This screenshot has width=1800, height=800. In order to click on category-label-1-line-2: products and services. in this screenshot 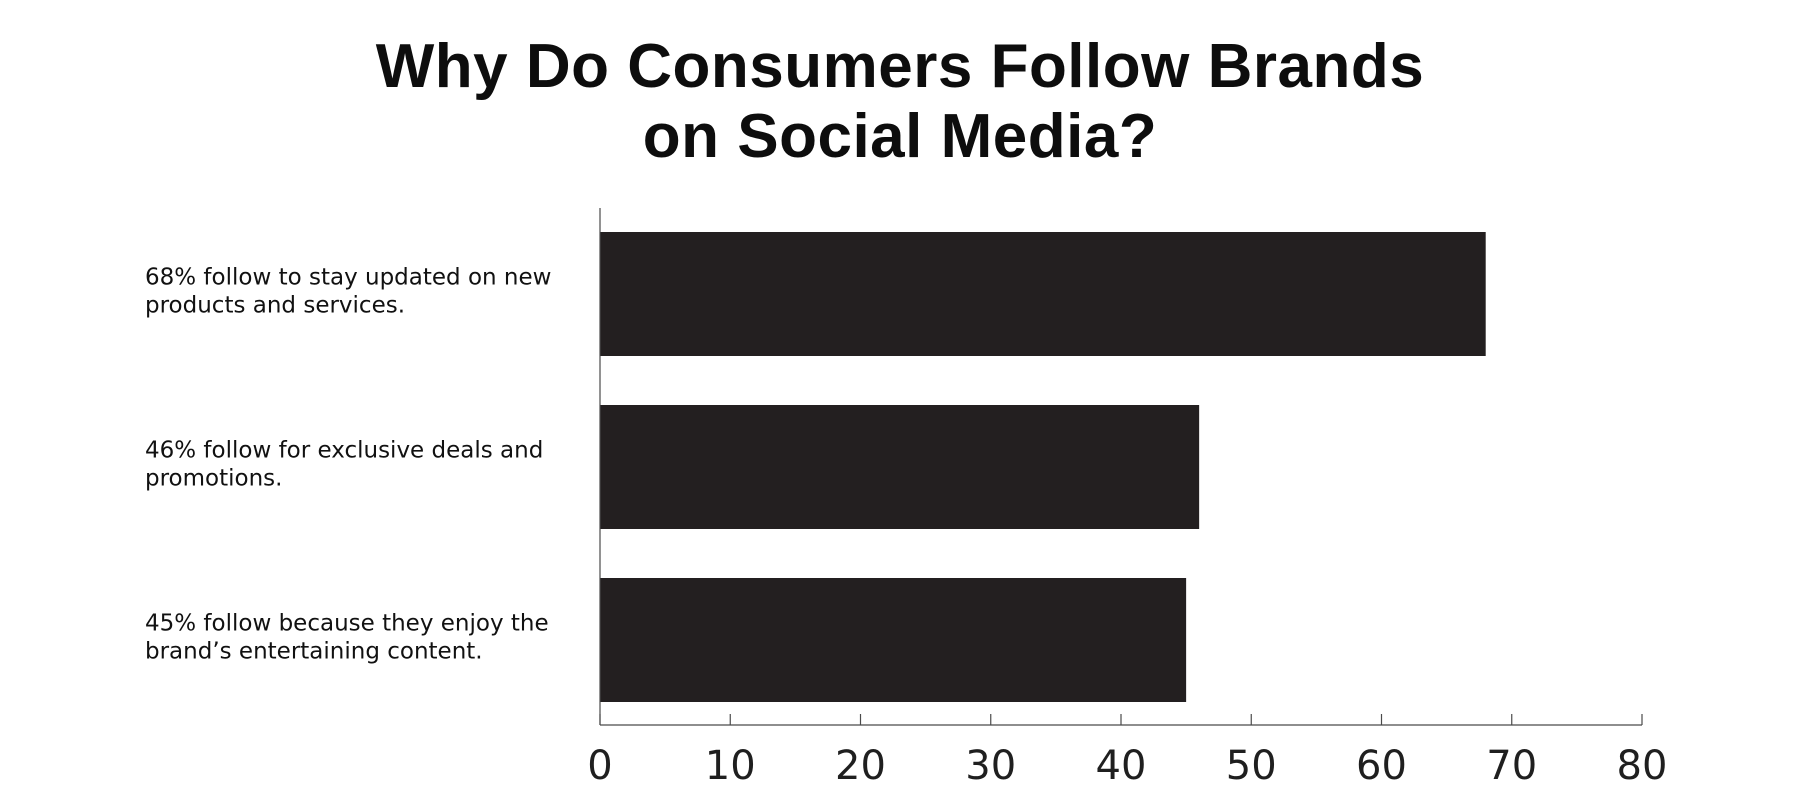, I will do `click(275, 306)`.